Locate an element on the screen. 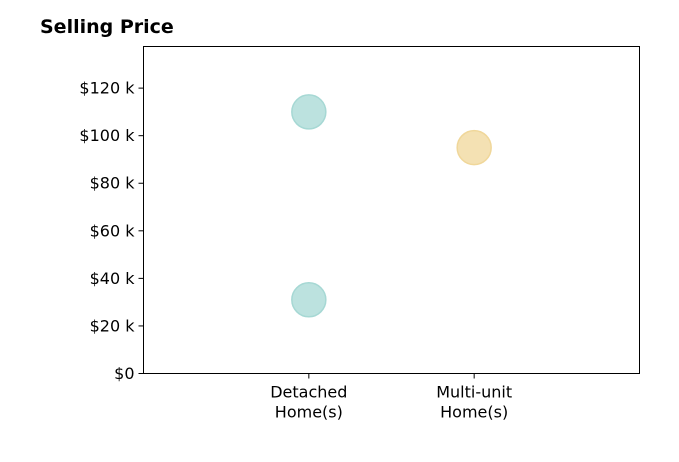  y-tick-label: $120 k is located at coordinates (107, 88).